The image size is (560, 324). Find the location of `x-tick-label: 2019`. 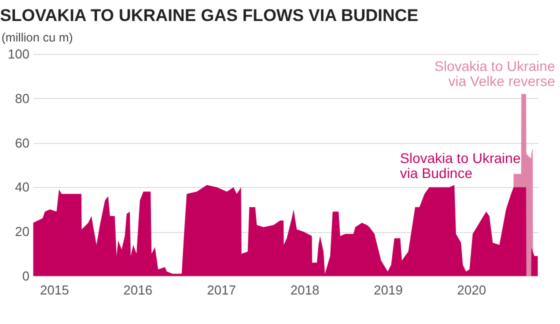

x-tick-label: 2019 is located at coordinates (388, 290).